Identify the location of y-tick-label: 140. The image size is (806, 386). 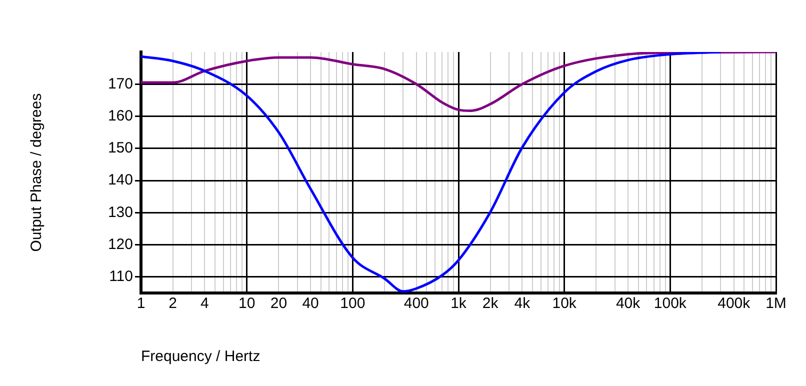
(120, 180).